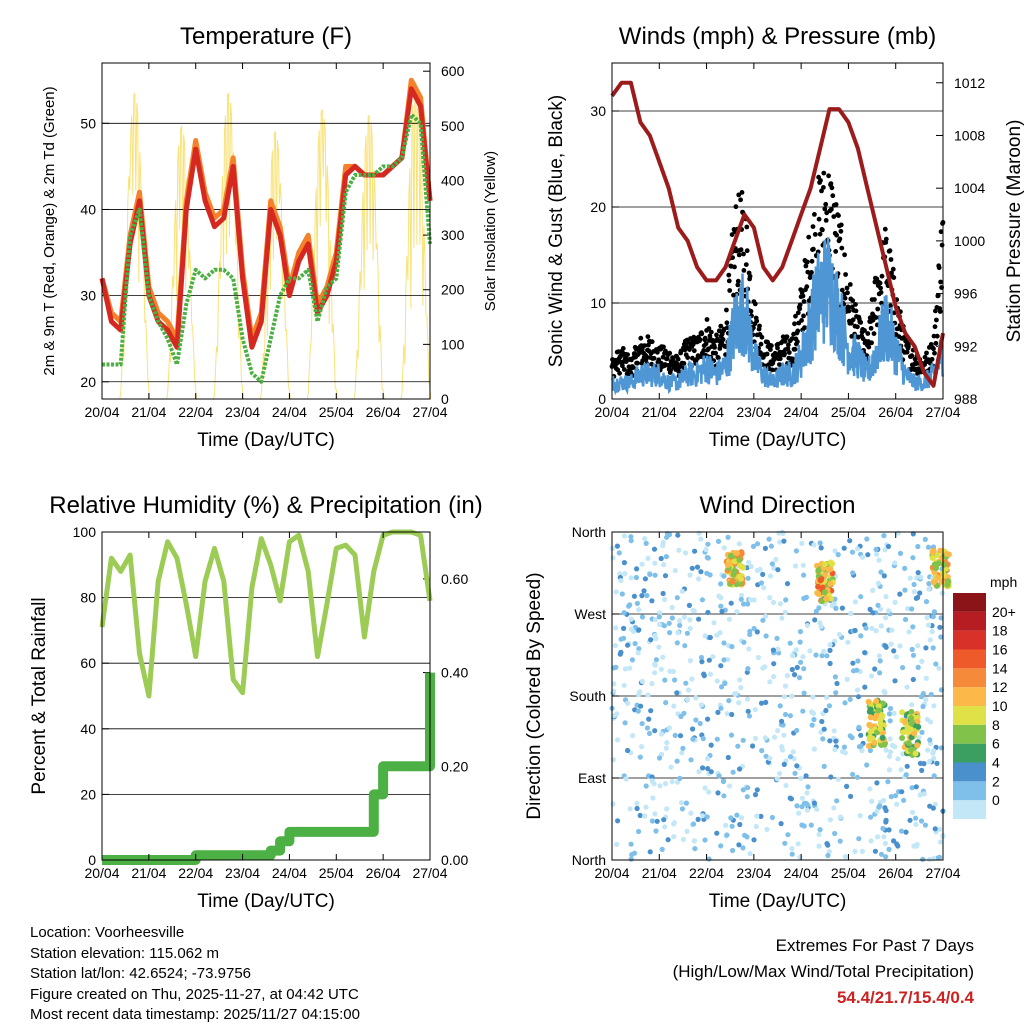  Describe the element at coordinates (336, 412) in the screenshot. I see `temperature-xtick-label: 25/04` at that location.